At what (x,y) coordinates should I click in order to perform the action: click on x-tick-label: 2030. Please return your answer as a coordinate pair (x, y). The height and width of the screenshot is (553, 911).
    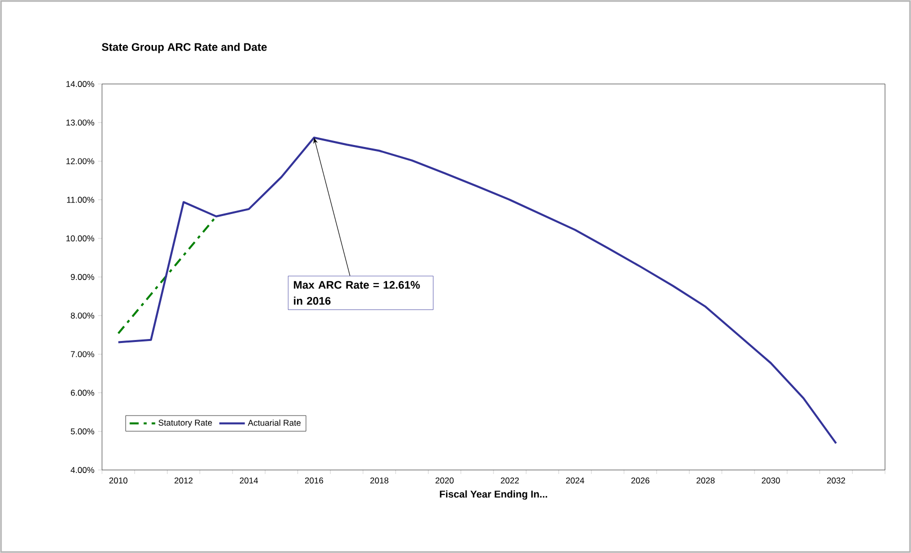
    Looking at the image, I should click on (771, 481).